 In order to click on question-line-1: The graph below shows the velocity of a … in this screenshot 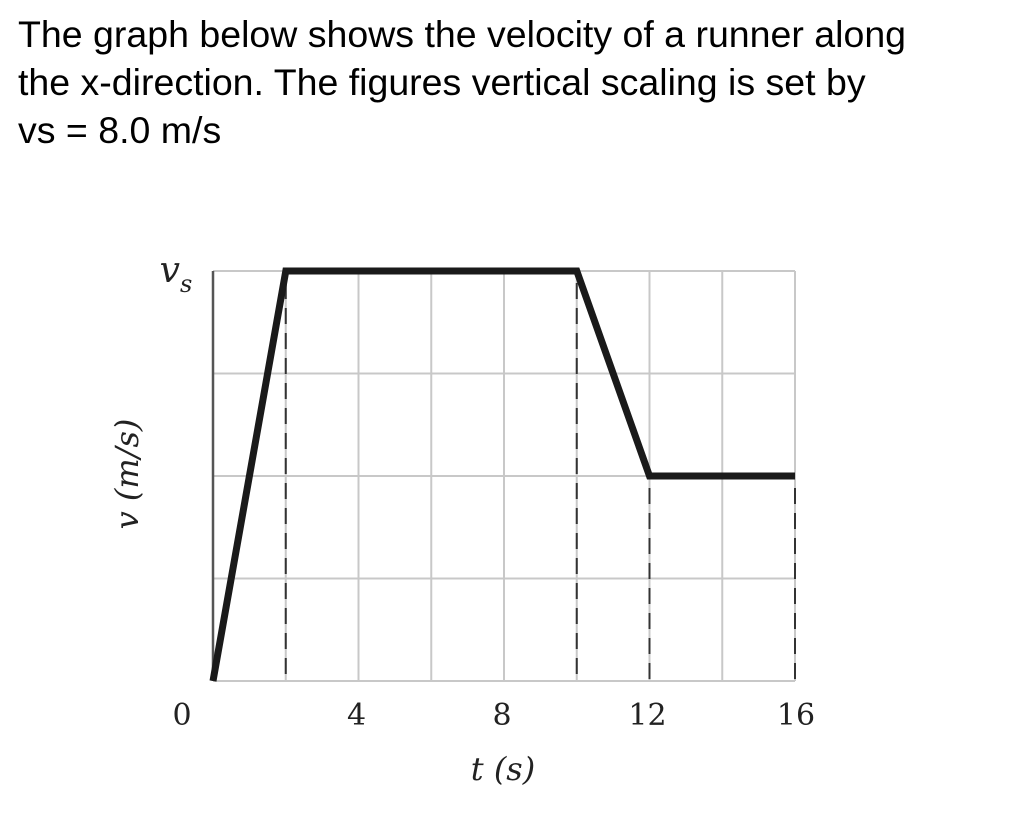, I will do `click(462, 34)`.